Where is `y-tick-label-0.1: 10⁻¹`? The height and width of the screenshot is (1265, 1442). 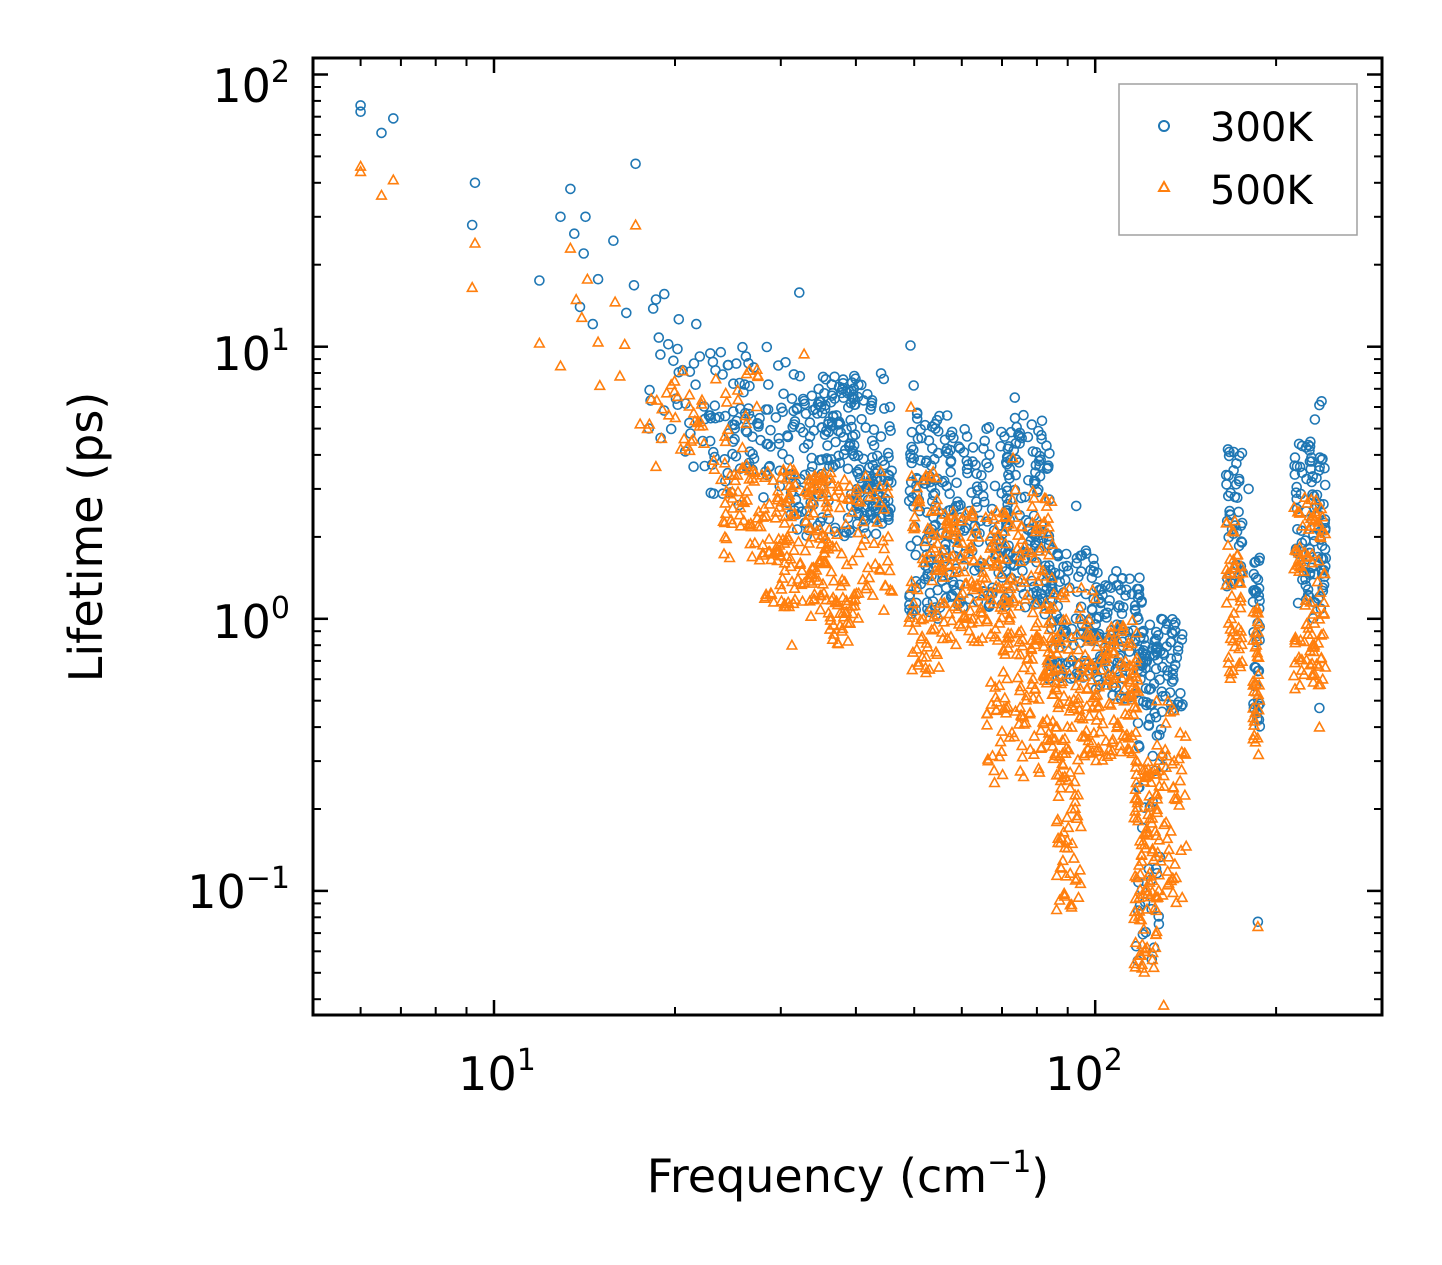 y-tick-label-0.1: 10⁻¹ is located at coordinates (238, 890).